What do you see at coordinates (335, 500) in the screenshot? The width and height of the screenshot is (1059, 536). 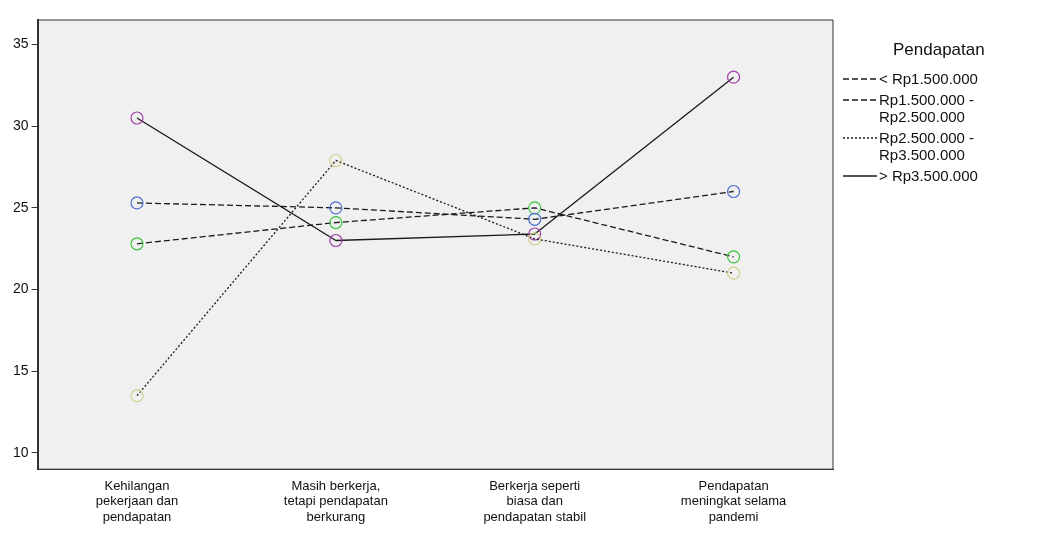 I see `x-tick-label: Masih berkerja, tetapi pendapatan berkurang` at bounding box center [335, 500].